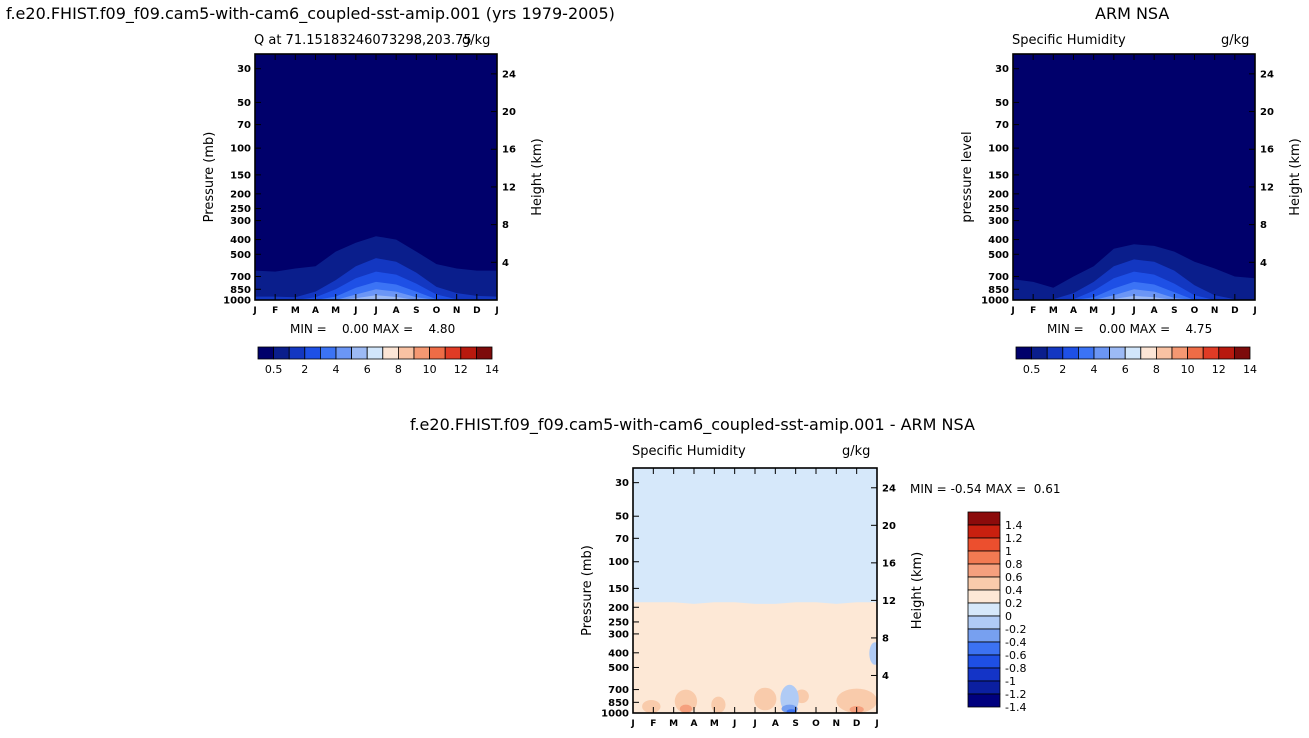 Image resolution: width=1309 pixels, height=738 pixels. I want to click on diff-min-label: MIN =, so click(928, 489).